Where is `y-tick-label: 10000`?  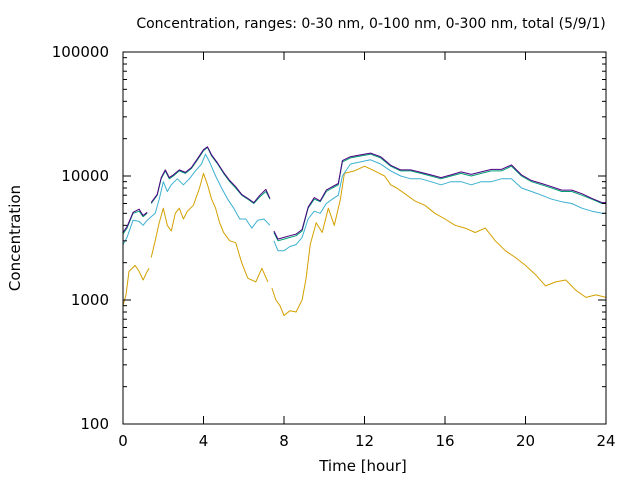 y-tick-label: 10000 is located at coordinates (85, 176).